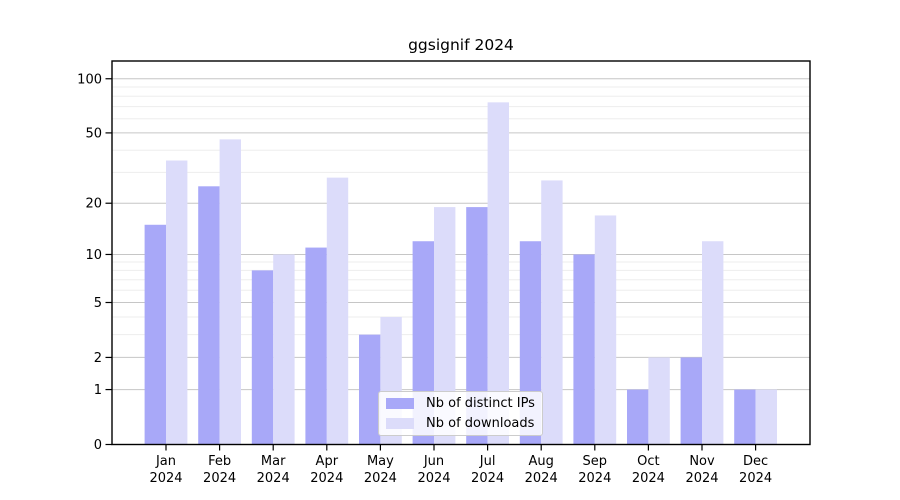 The height and width of the screenshot is (500, 900). Describe the element at coordinates (445, 326) in the screenshot. I see `bar-nb-of-downloads-jun` at that location.